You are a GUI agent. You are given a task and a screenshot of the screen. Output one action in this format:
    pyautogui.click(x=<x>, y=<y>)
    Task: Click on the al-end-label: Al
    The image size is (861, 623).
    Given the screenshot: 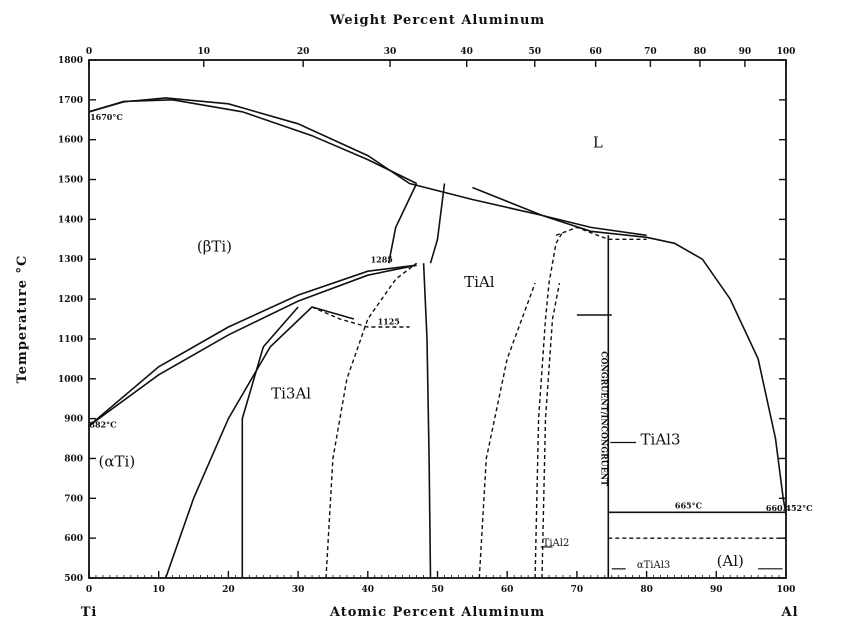 What is the action you would take?
    pyautogui.click(x=789, y=612)
    